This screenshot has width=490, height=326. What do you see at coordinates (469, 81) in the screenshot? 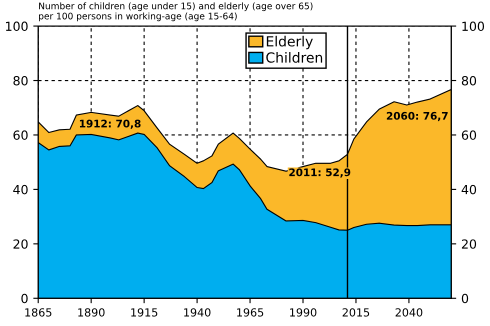
I see `y2-tick-label: 80` at bounding box center [469, 81].